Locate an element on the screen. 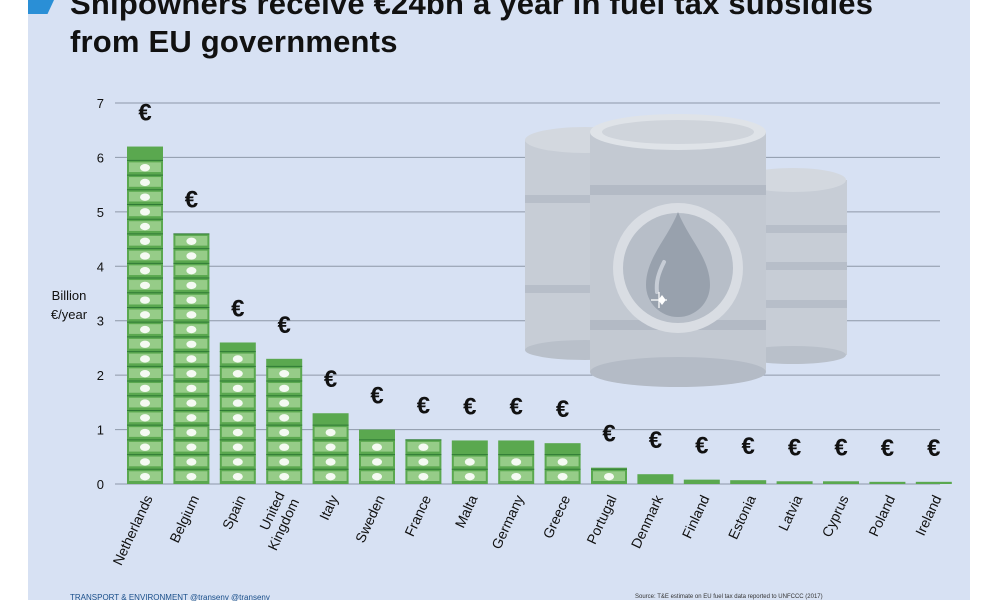  x-tick-label: Cyprus is located at coordinates (834, 516).